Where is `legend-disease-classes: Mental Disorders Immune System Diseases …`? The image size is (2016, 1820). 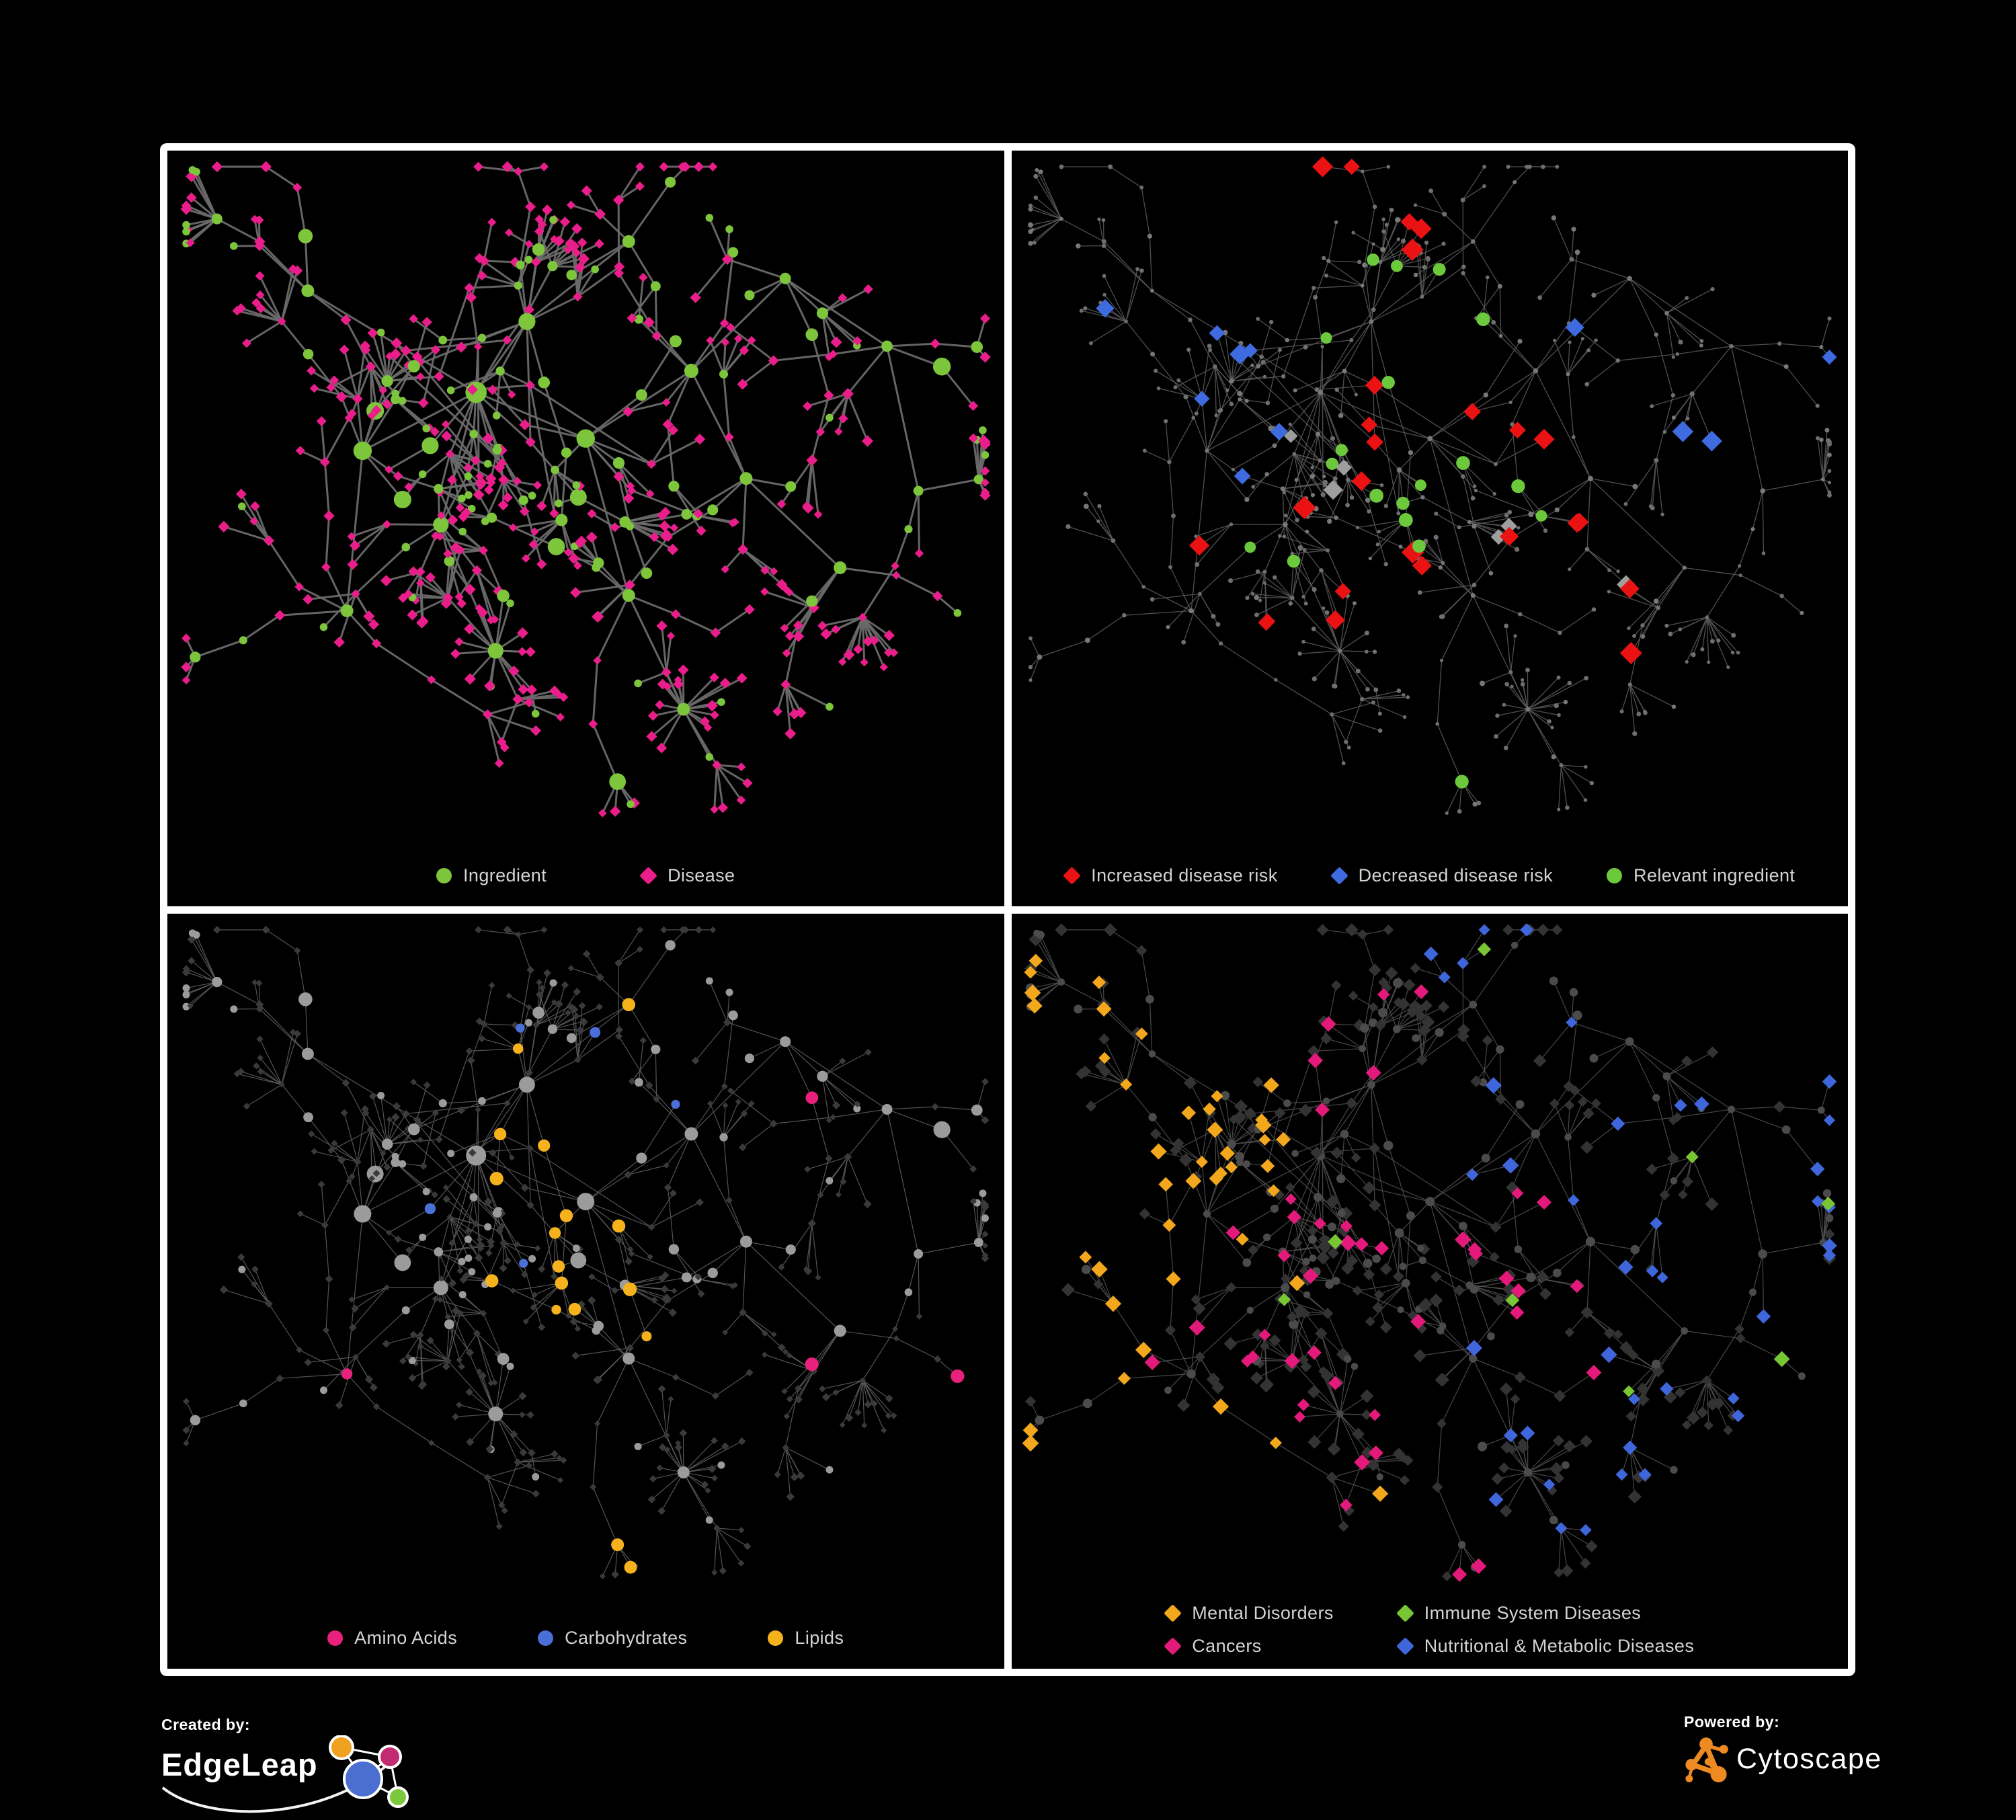 legend-disease-classes: Mental Disorders Immune System Diseases … is located at coordinates (1430, 1630).